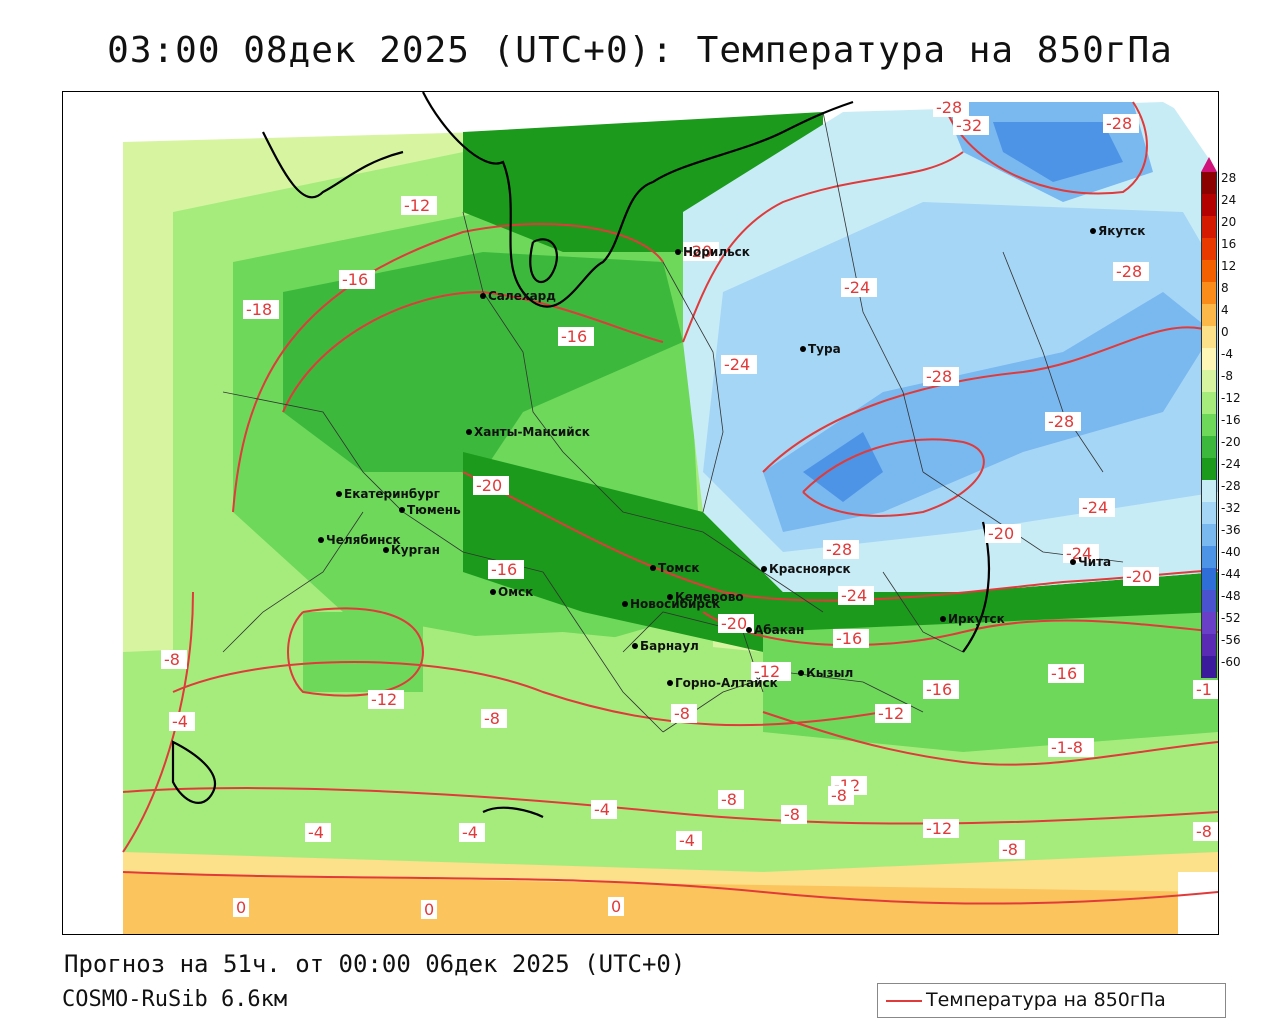  What do you see at coordinates (709, 597) in the screenshot?
I see `city-label: Кемерово` at bounding box center [709, 597].